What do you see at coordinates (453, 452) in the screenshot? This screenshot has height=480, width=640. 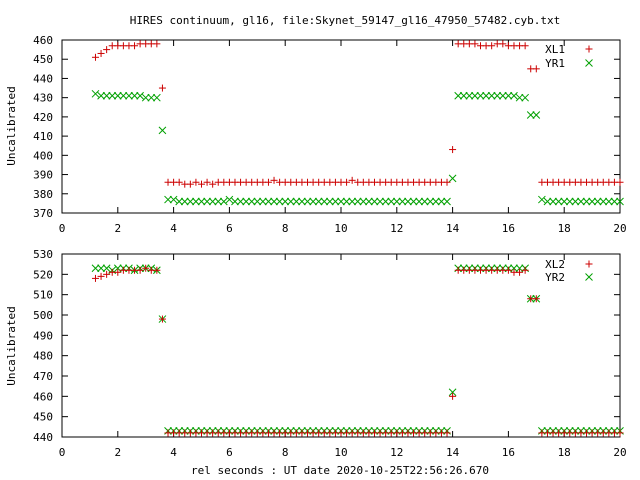 I see `x-tick-label: 14` at bounding box center [453, 452].